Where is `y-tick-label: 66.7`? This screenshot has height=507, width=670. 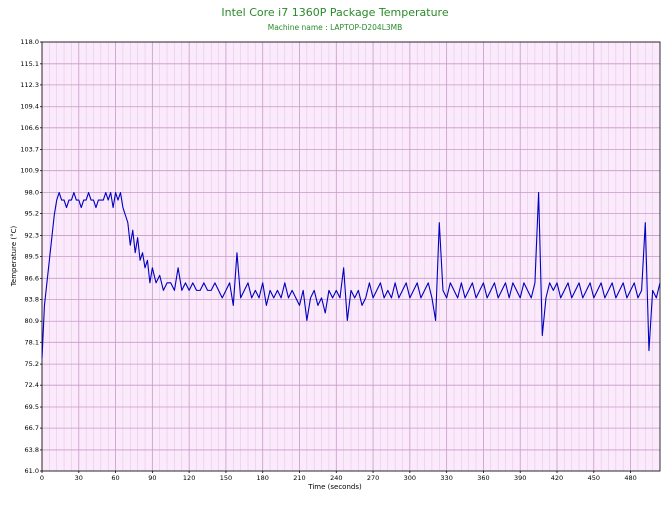 y-tick-label: 66.7 is located at coordinates (32, 428).